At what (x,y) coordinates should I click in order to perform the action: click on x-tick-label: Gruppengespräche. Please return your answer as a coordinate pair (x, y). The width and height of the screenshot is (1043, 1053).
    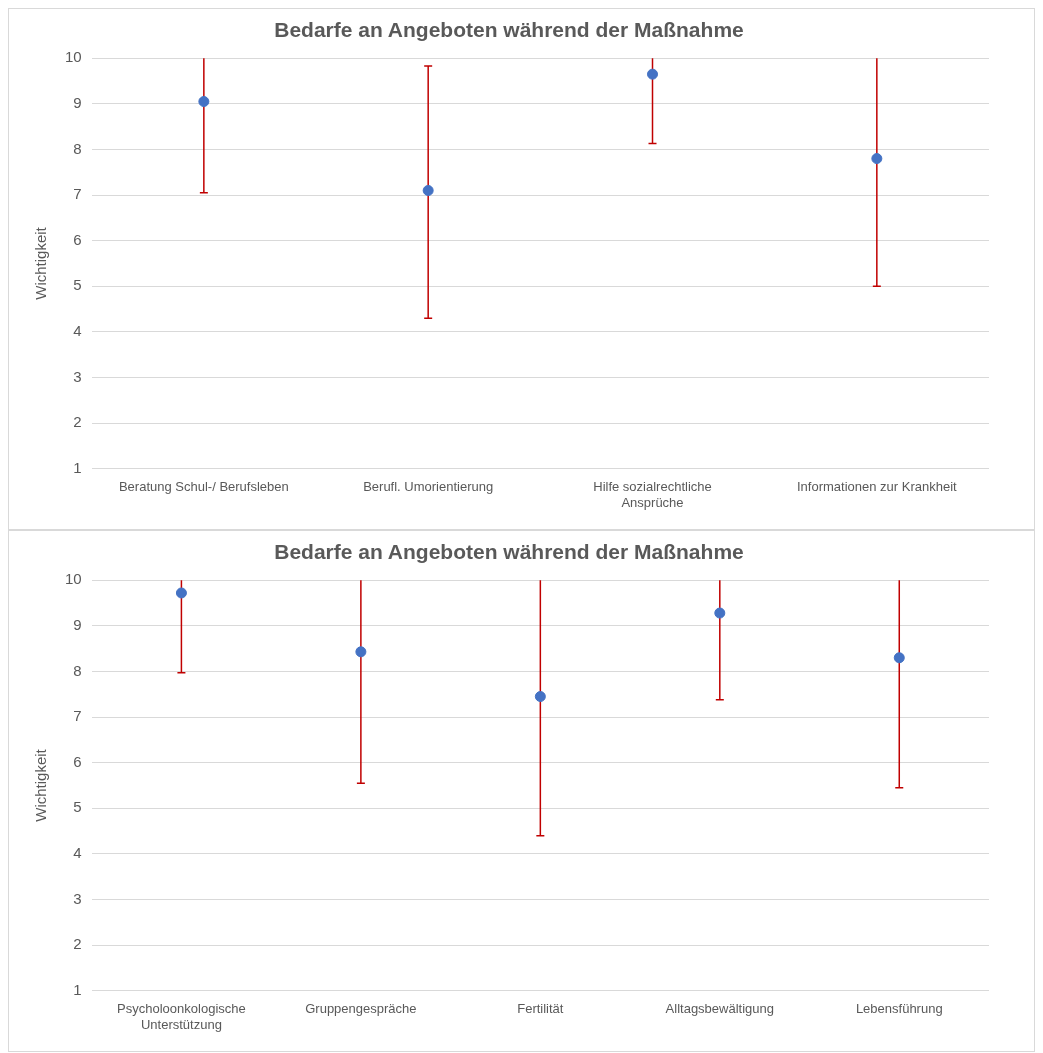
    Looking at the image, I should click on (361, 1009).